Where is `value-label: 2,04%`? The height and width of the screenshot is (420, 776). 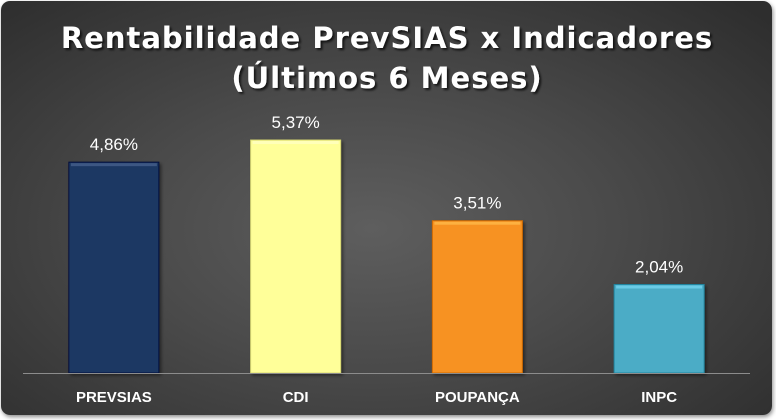
value-label: 2,04% is located at coordinates (659, 266).